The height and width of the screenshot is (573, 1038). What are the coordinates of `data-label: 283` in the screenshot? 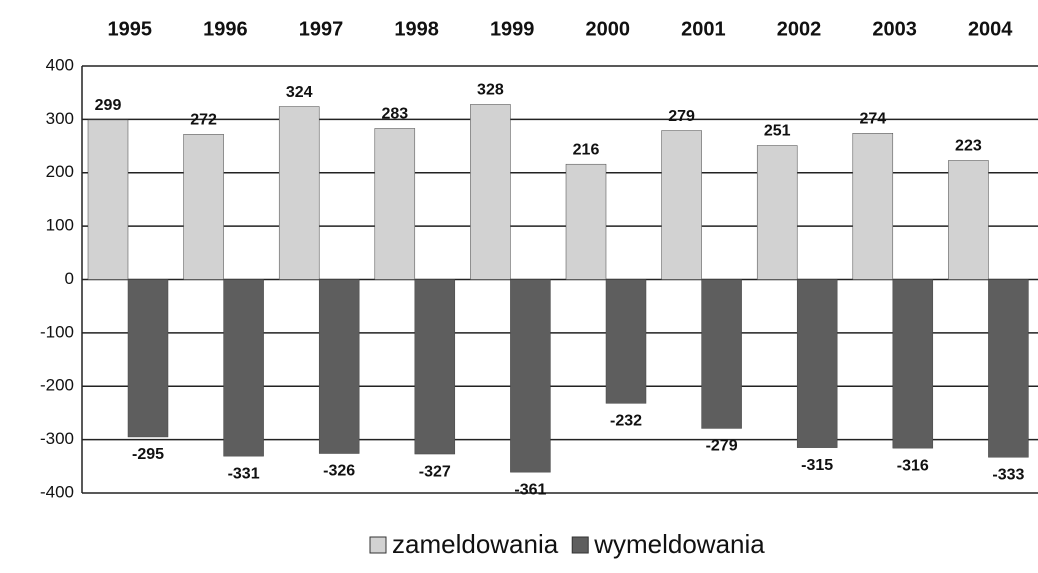 It's located at (394, 114).